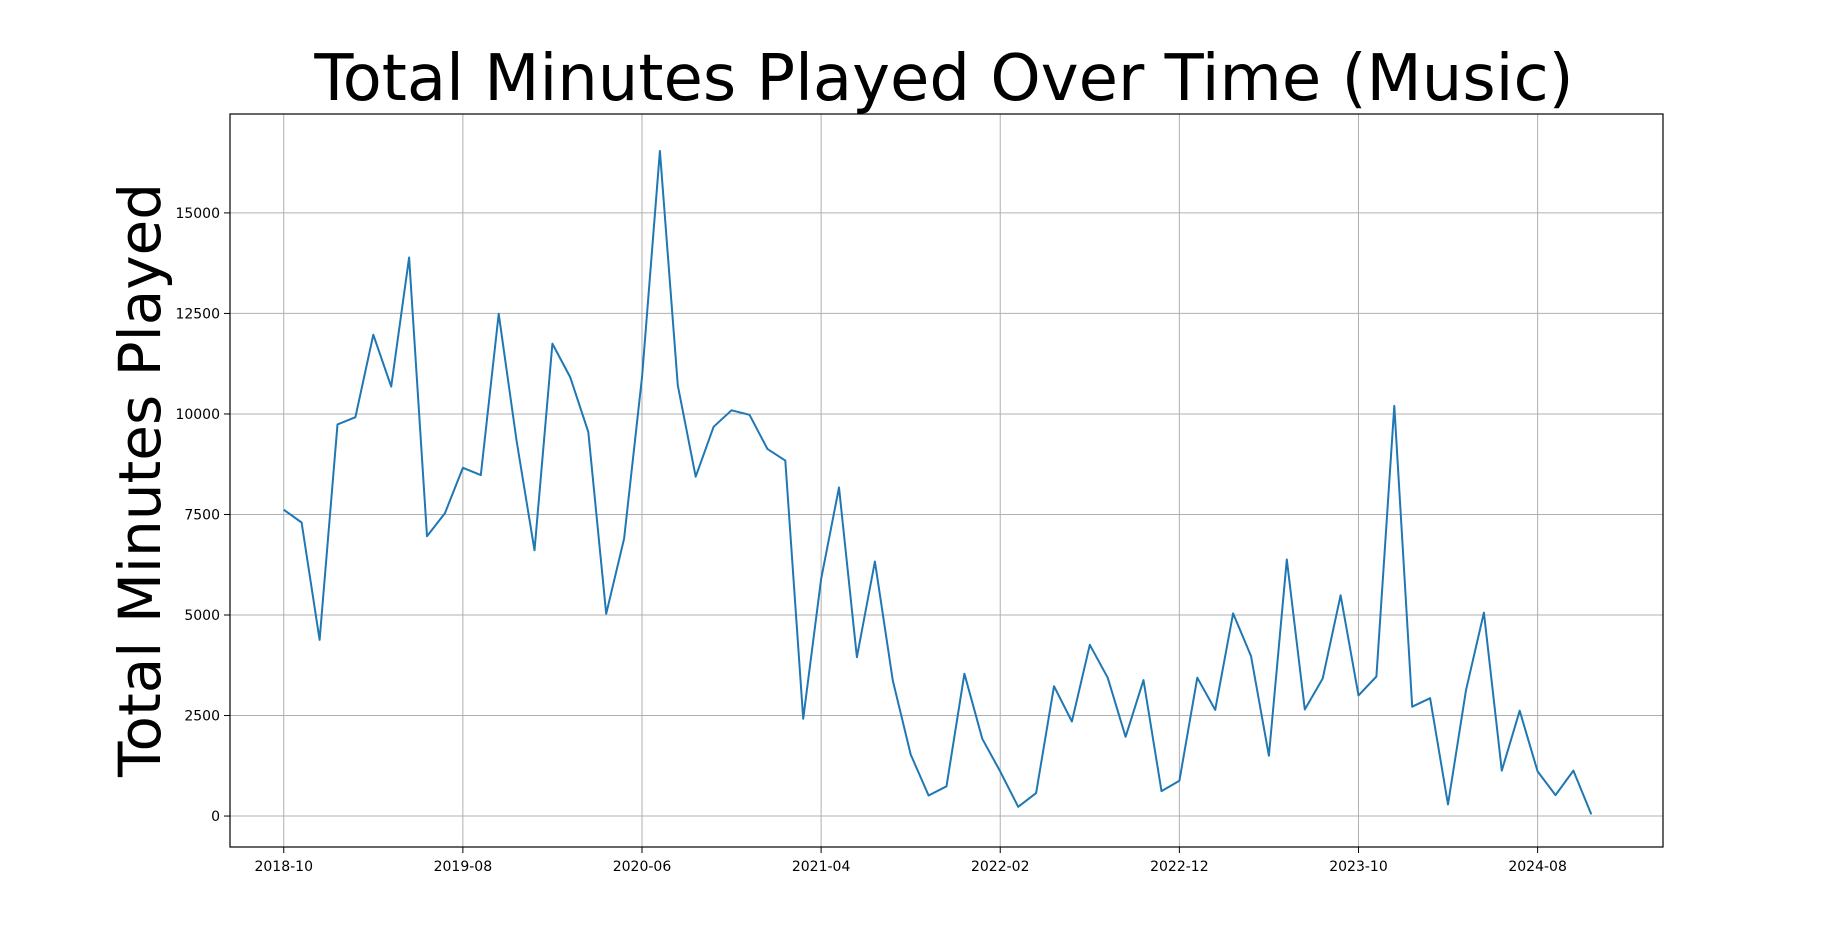  What do you see at coordinates (197, 415) in the screenshot?
I see `y-tick-label: 10000` at bounding box center [197, 415].